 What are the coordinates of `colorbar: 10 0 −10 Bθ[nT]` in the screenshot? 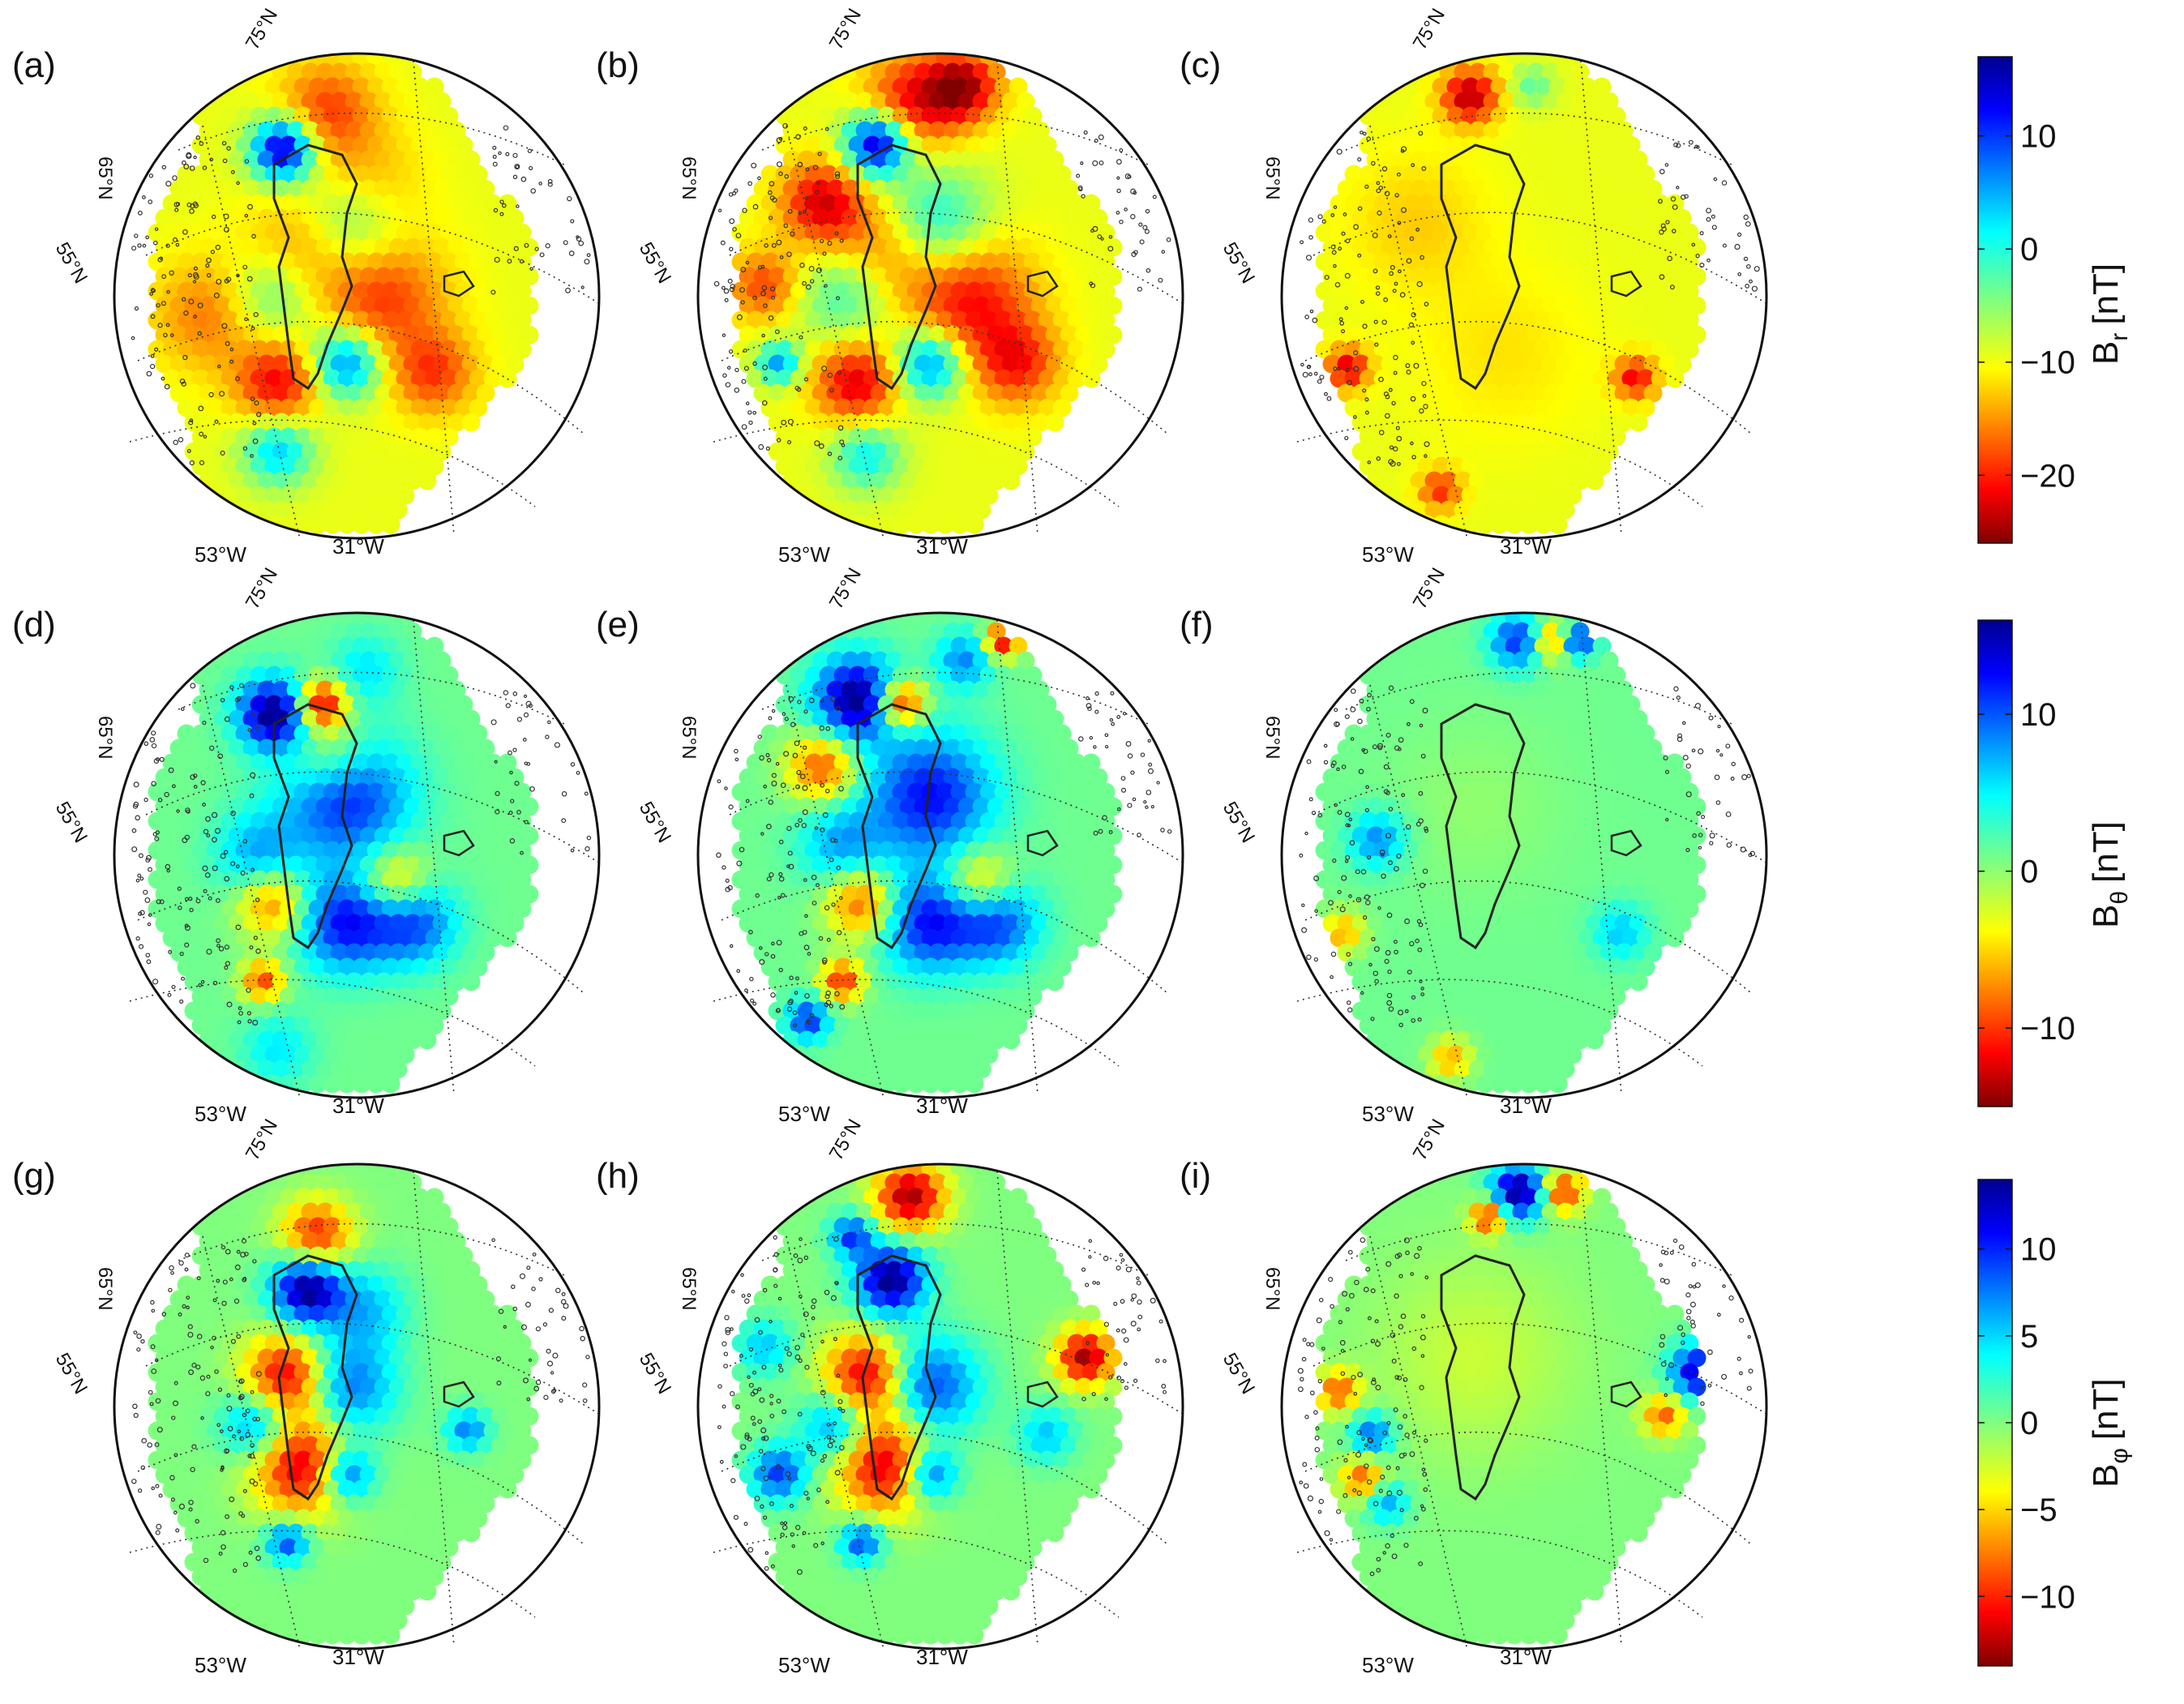 It's located at (2055, 863).